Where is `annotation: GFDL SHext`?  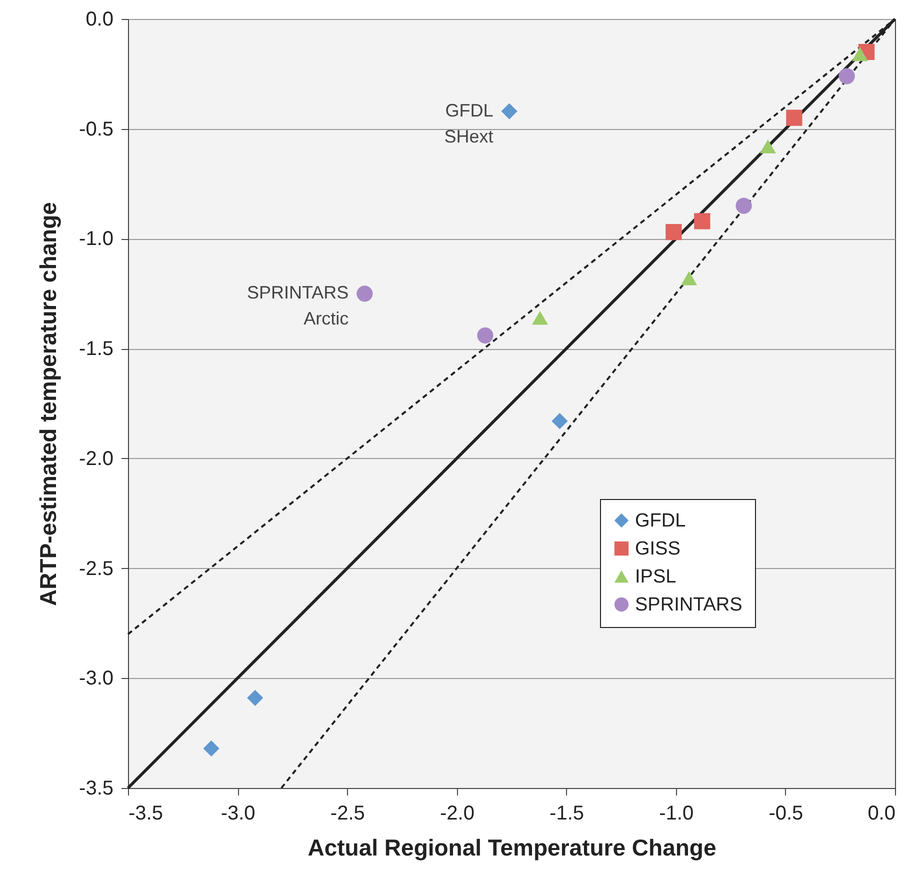
annotation: GFDL SHext is located at coordinates (469, 123).